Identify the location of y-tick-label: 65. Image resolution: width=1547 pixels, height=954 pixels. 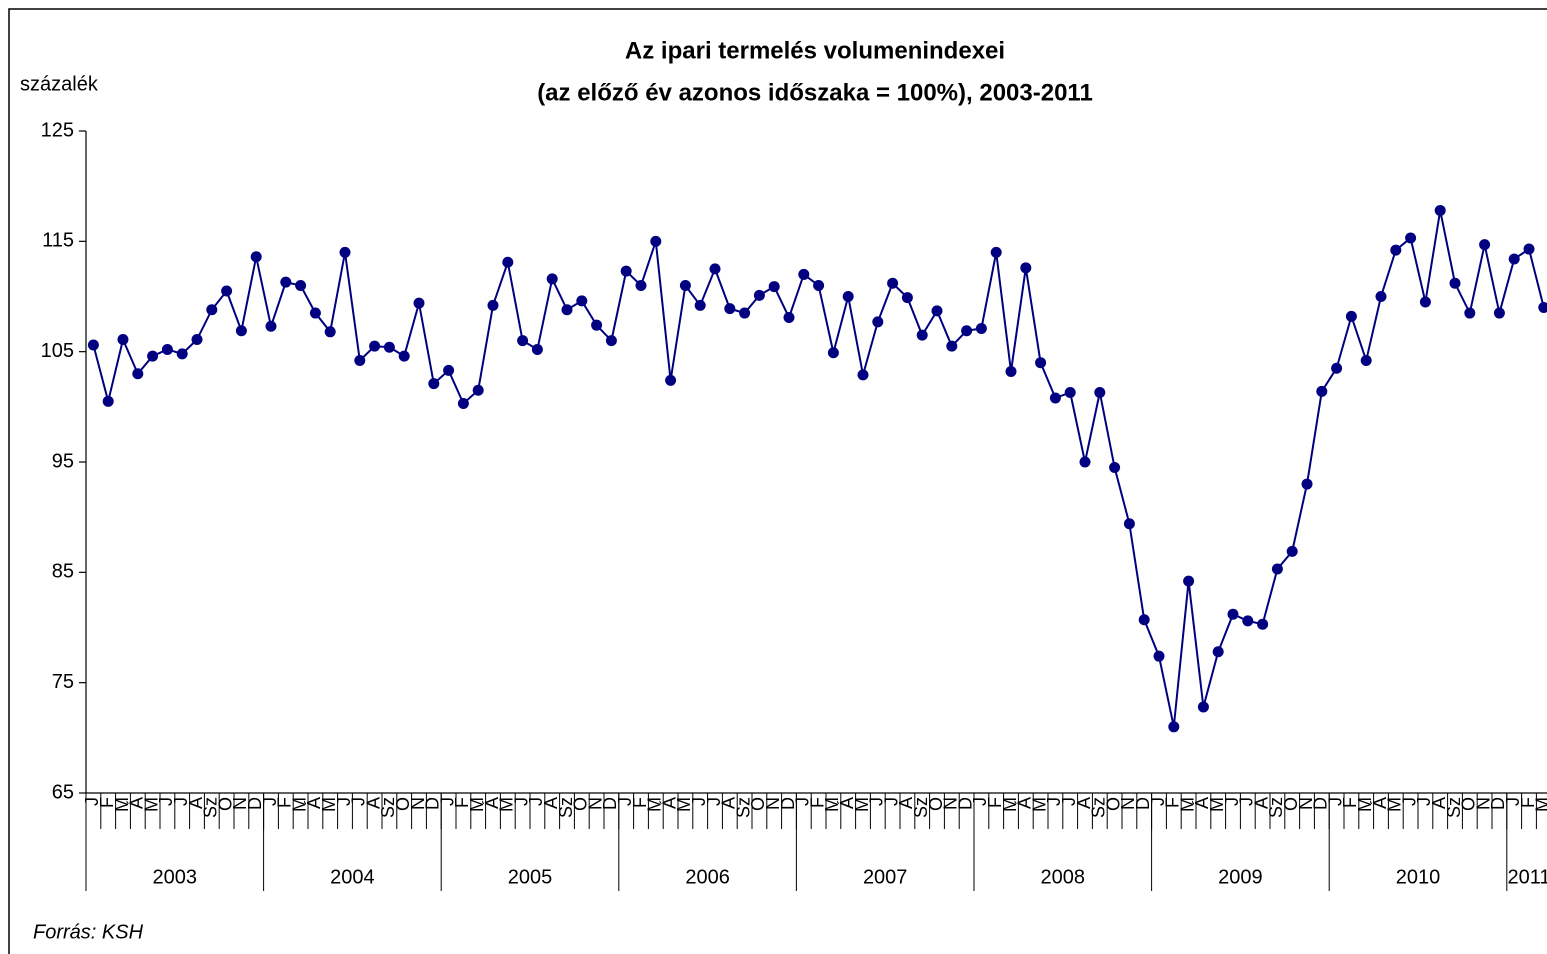
(63, 792).